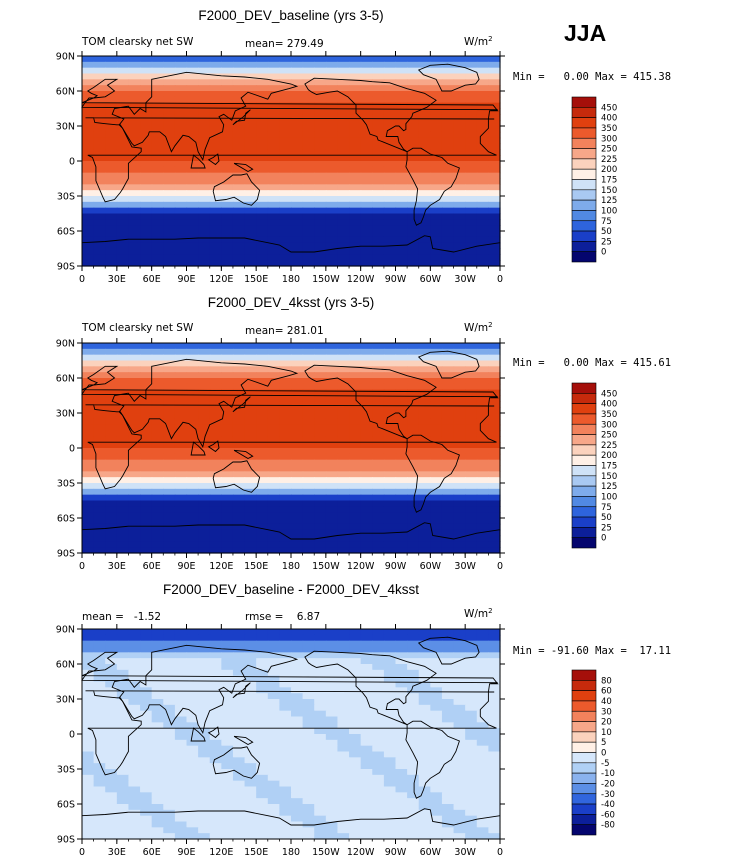 The height and width of the screenshot is (866, 733). I want to click on coastlines, so click(291, 731).